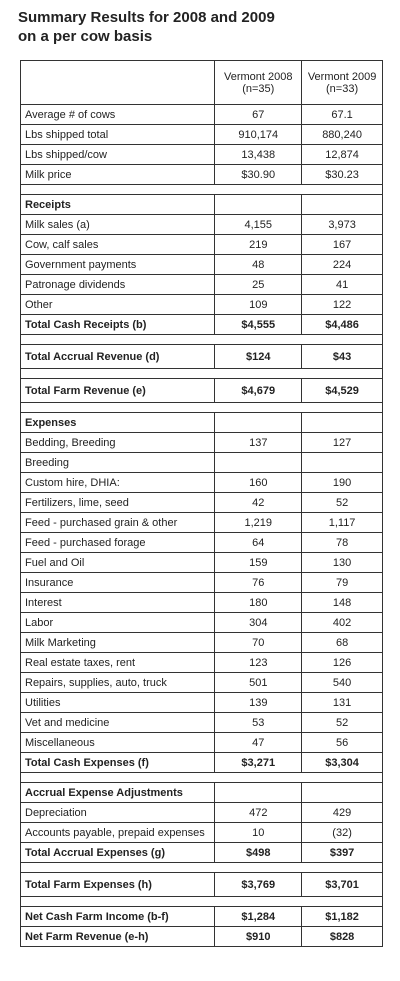 This screenshot has width=400, height=981. What do you see at coordinates (117, 204) in the screenshot?
I see `row-label: Receipts` at bounding box center [117, 204].